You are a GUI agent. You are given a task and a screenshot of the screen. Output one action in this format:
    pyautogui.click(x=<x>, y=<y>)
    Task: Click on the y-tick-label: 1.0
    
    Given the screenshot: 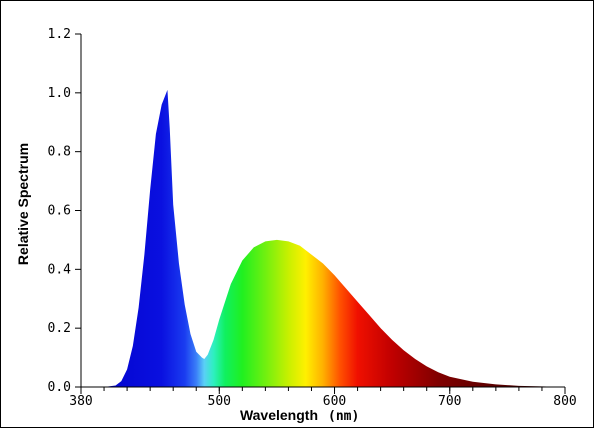 What is the action you would take?
    pyautogui.click(x=59, y=93)
    